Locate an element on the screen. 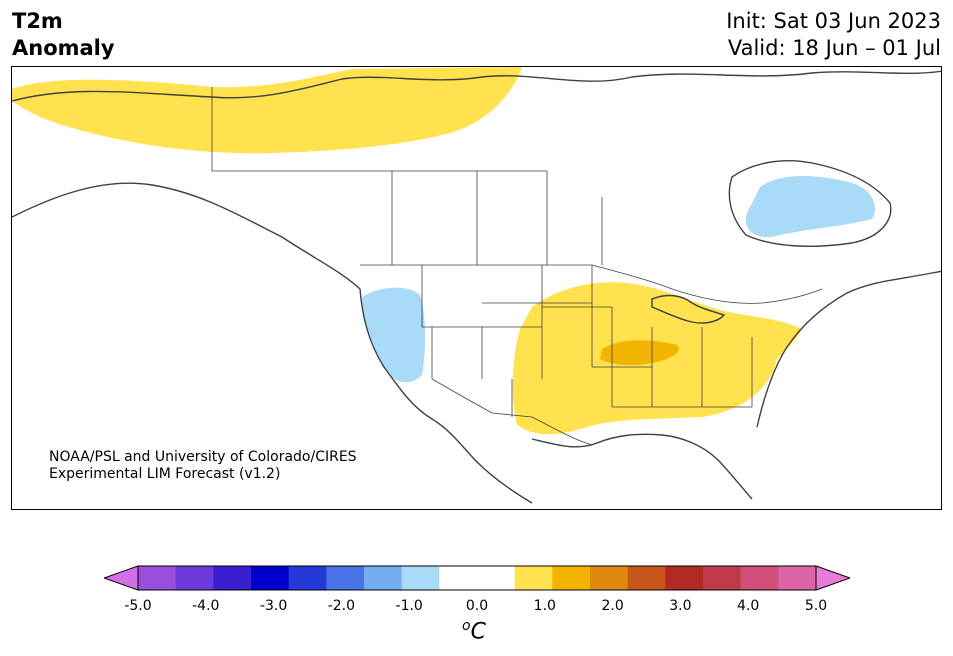  warm-anomaly-core is located at coordinates (640, 353).